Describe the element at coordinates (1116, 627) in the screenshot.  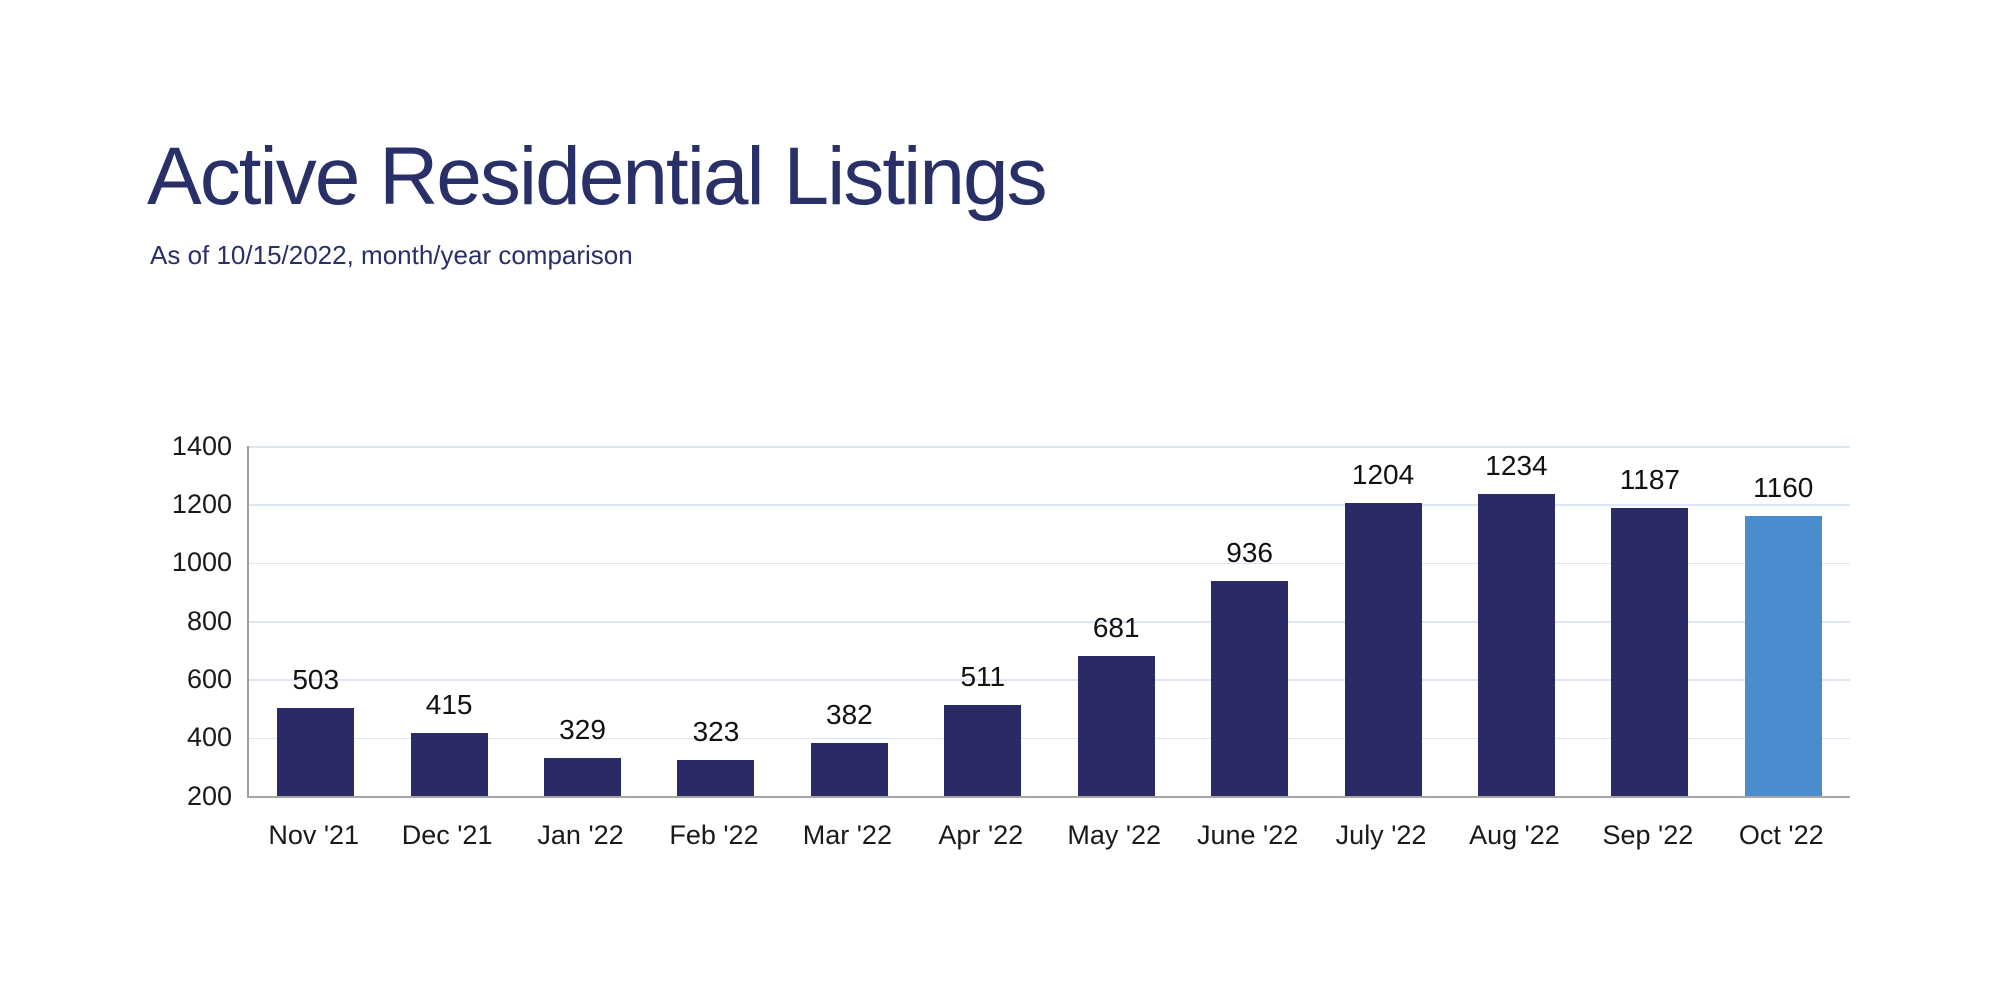
I see `bar-value-label: 681` at that location.